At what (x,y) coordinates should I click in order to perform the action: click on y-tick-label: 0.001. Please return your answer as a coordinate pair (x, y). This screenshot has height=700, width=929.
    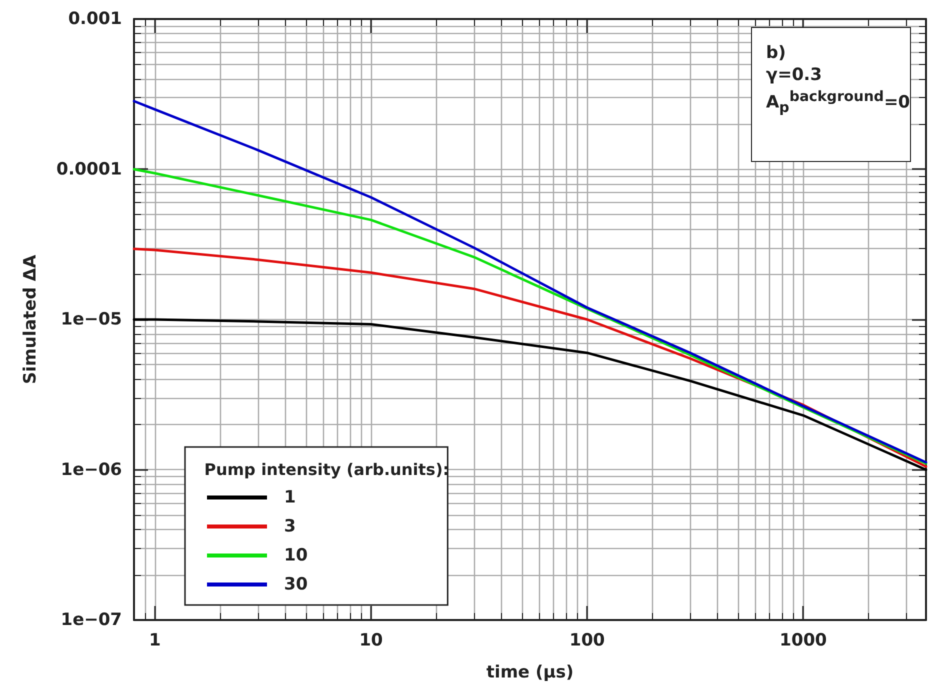
    Looking at the image, I should click on (95, 19).